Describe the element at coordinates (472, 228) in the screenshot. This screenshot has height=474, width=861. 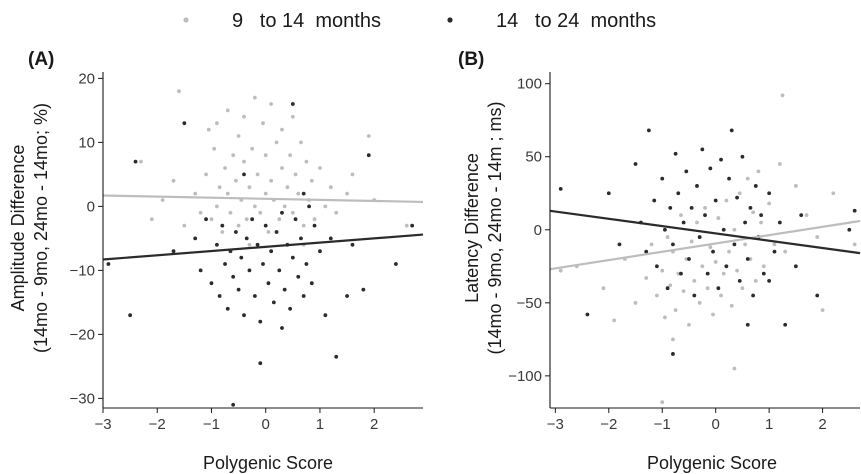
I see `panel-b-y-axis-title-line1: Latency Difference` at that location.